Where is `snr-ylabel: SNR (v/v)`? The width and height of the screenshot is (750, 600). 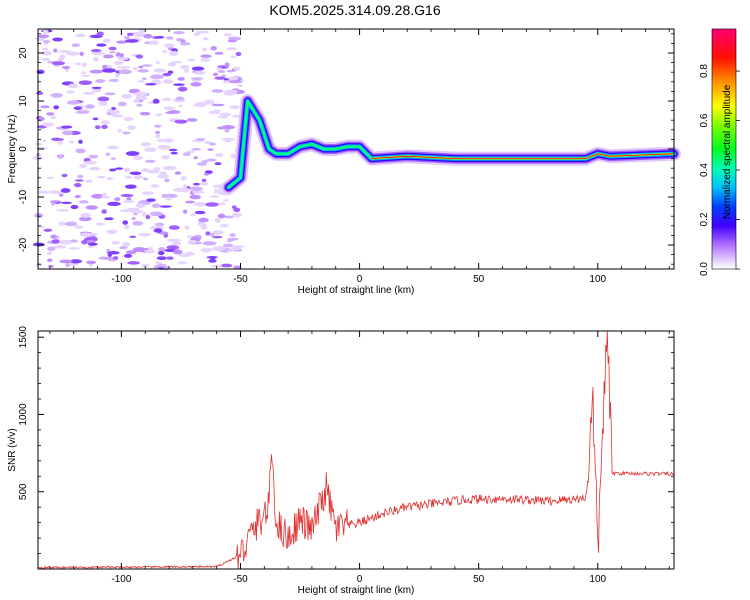 snr-ylabel: SNR (v/v) is located at coordinates (12, 449).